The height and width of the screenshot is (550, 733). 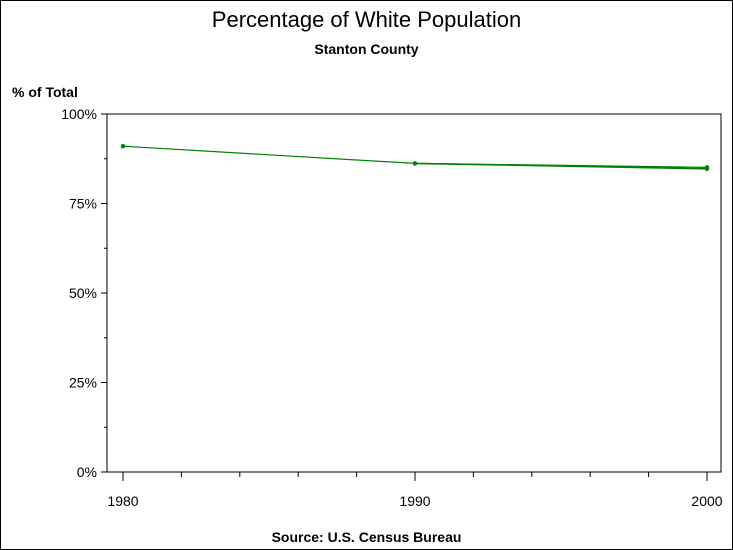 What do you see at coordinates (87, 472) in the screenshot?
I see `y-tick-label: 0%` at bounding box center [87, 472].